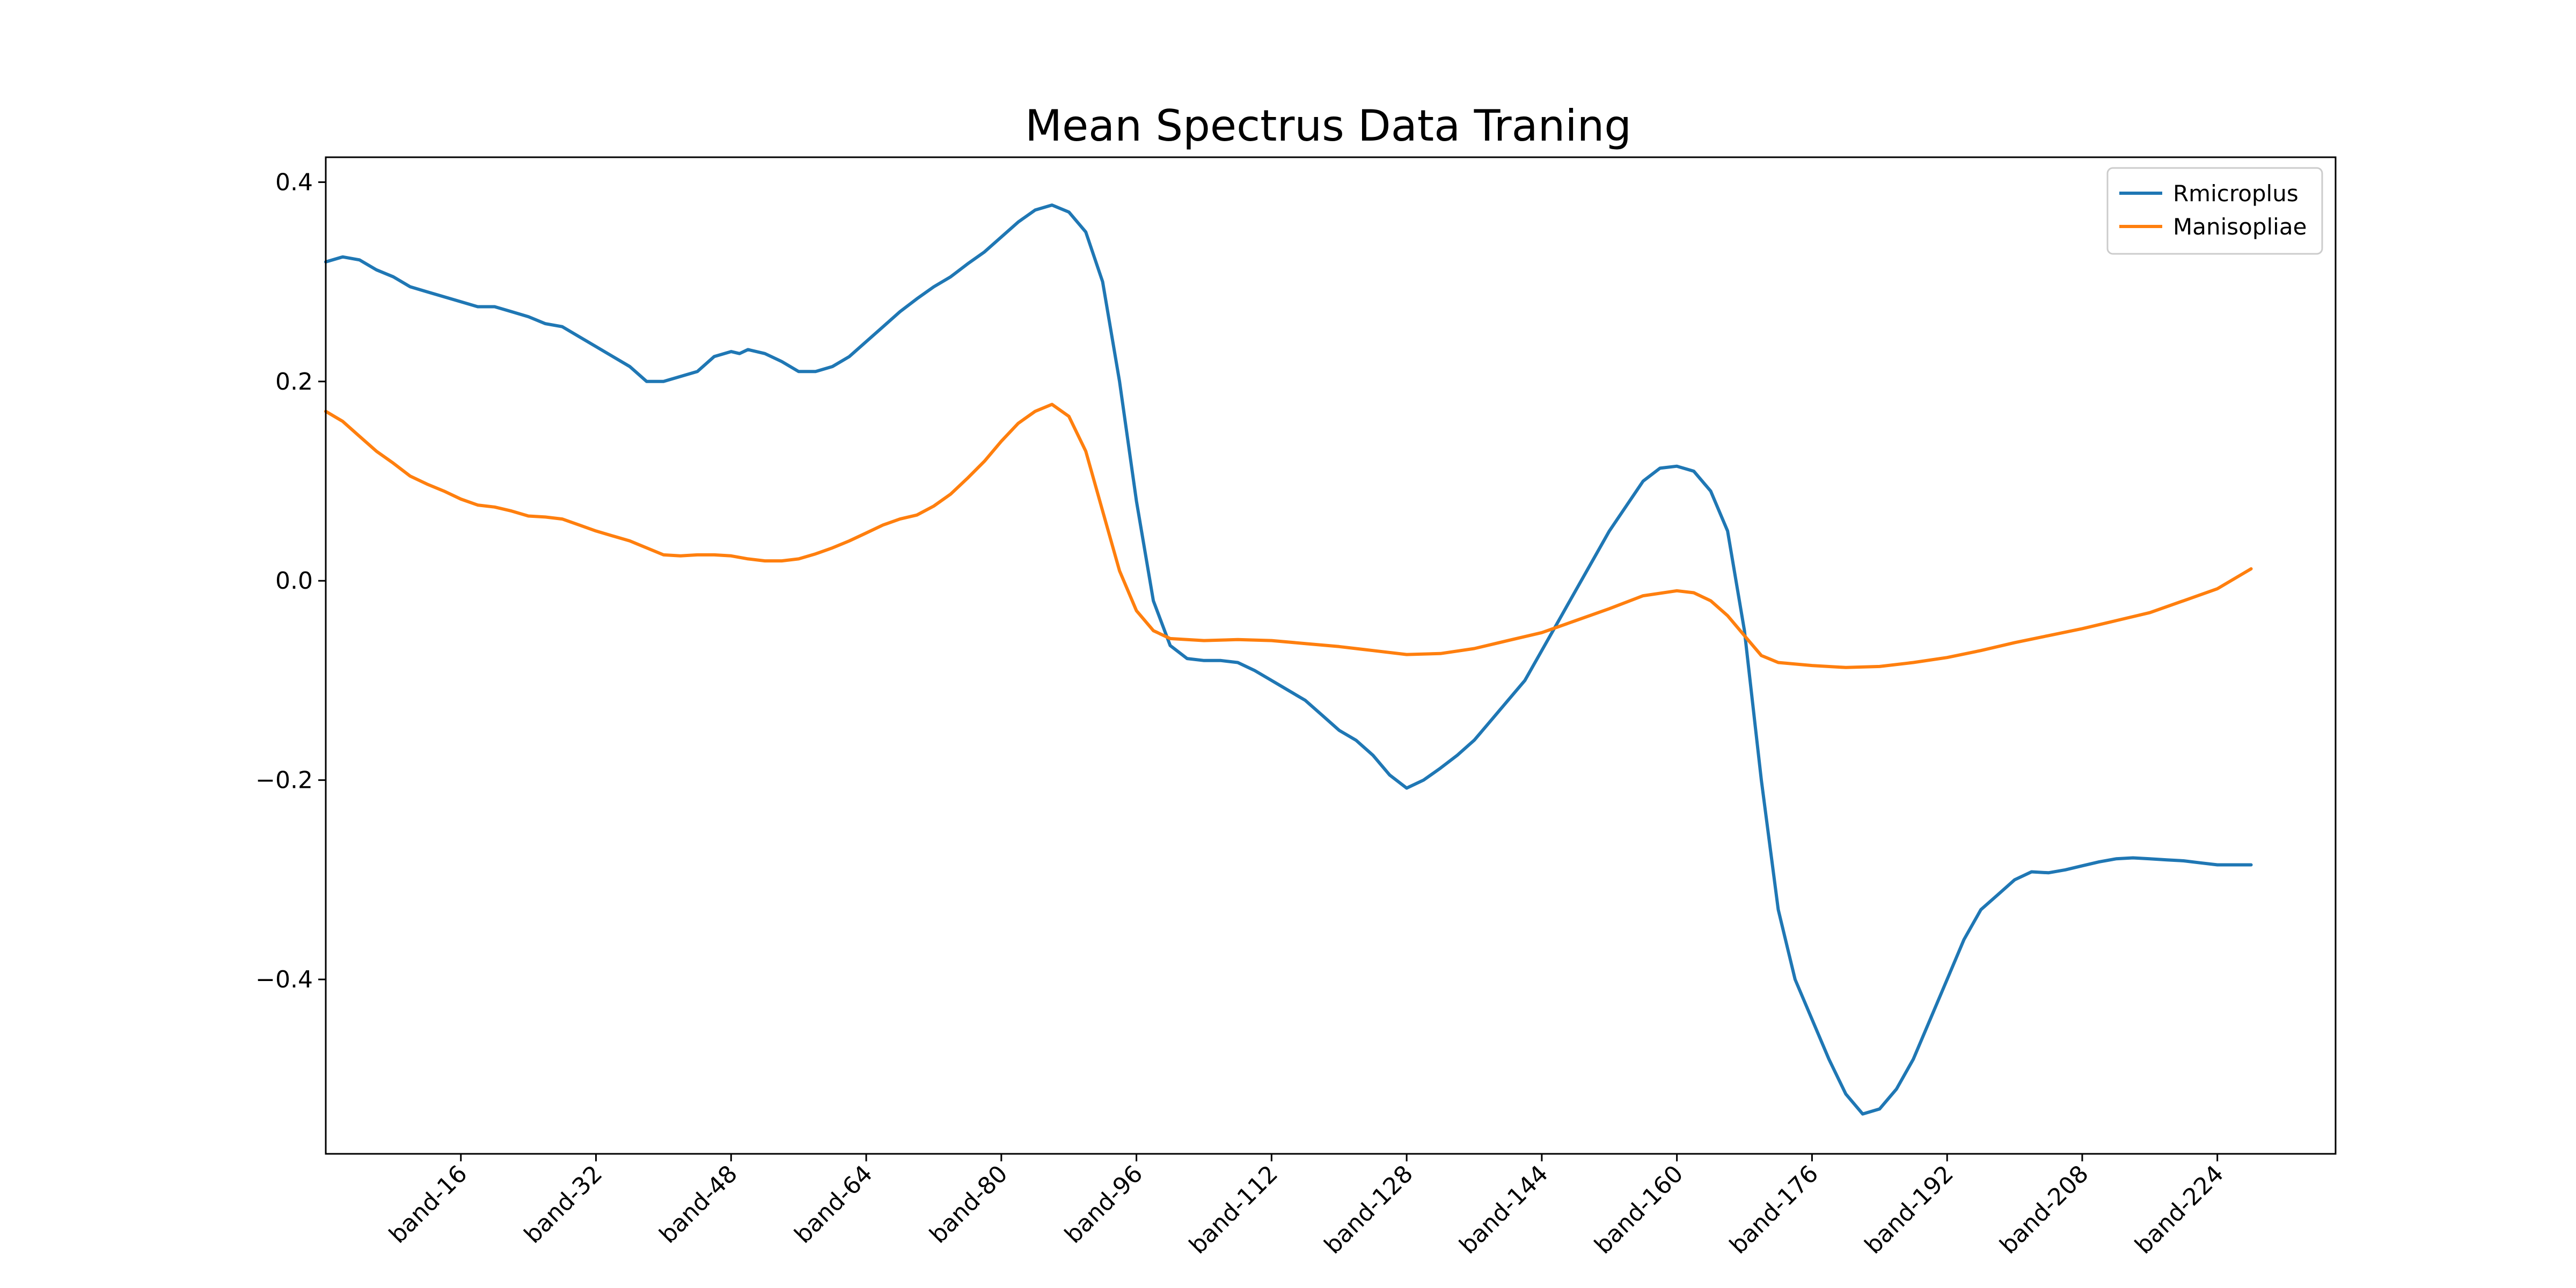 The width and height of the screenshot is (2576, 1288). What do you see at coordinates (968, 1204) in the screenshot?
I see `x-tick-label: band-80` at bounding box center [968, 1204].